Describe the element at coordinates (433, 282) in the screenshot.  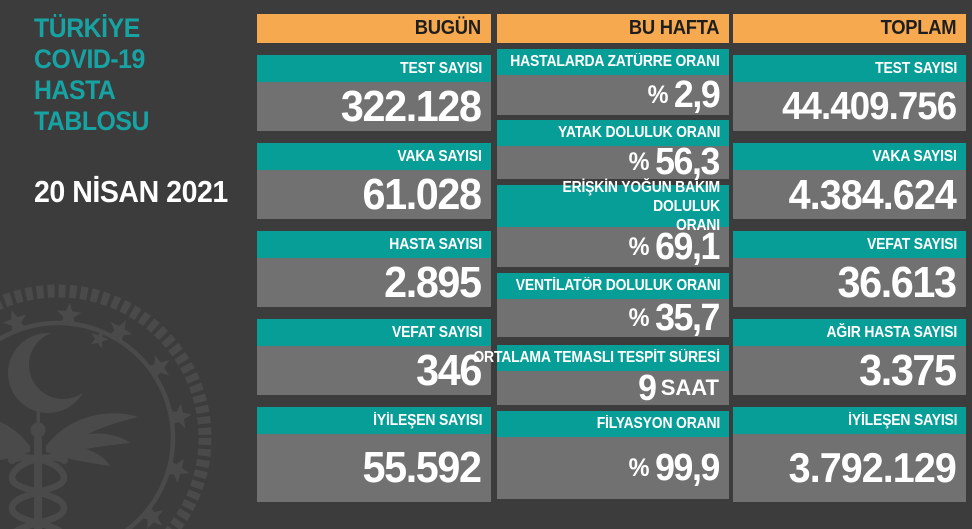
I see `stat-value: 2.895` at that location.